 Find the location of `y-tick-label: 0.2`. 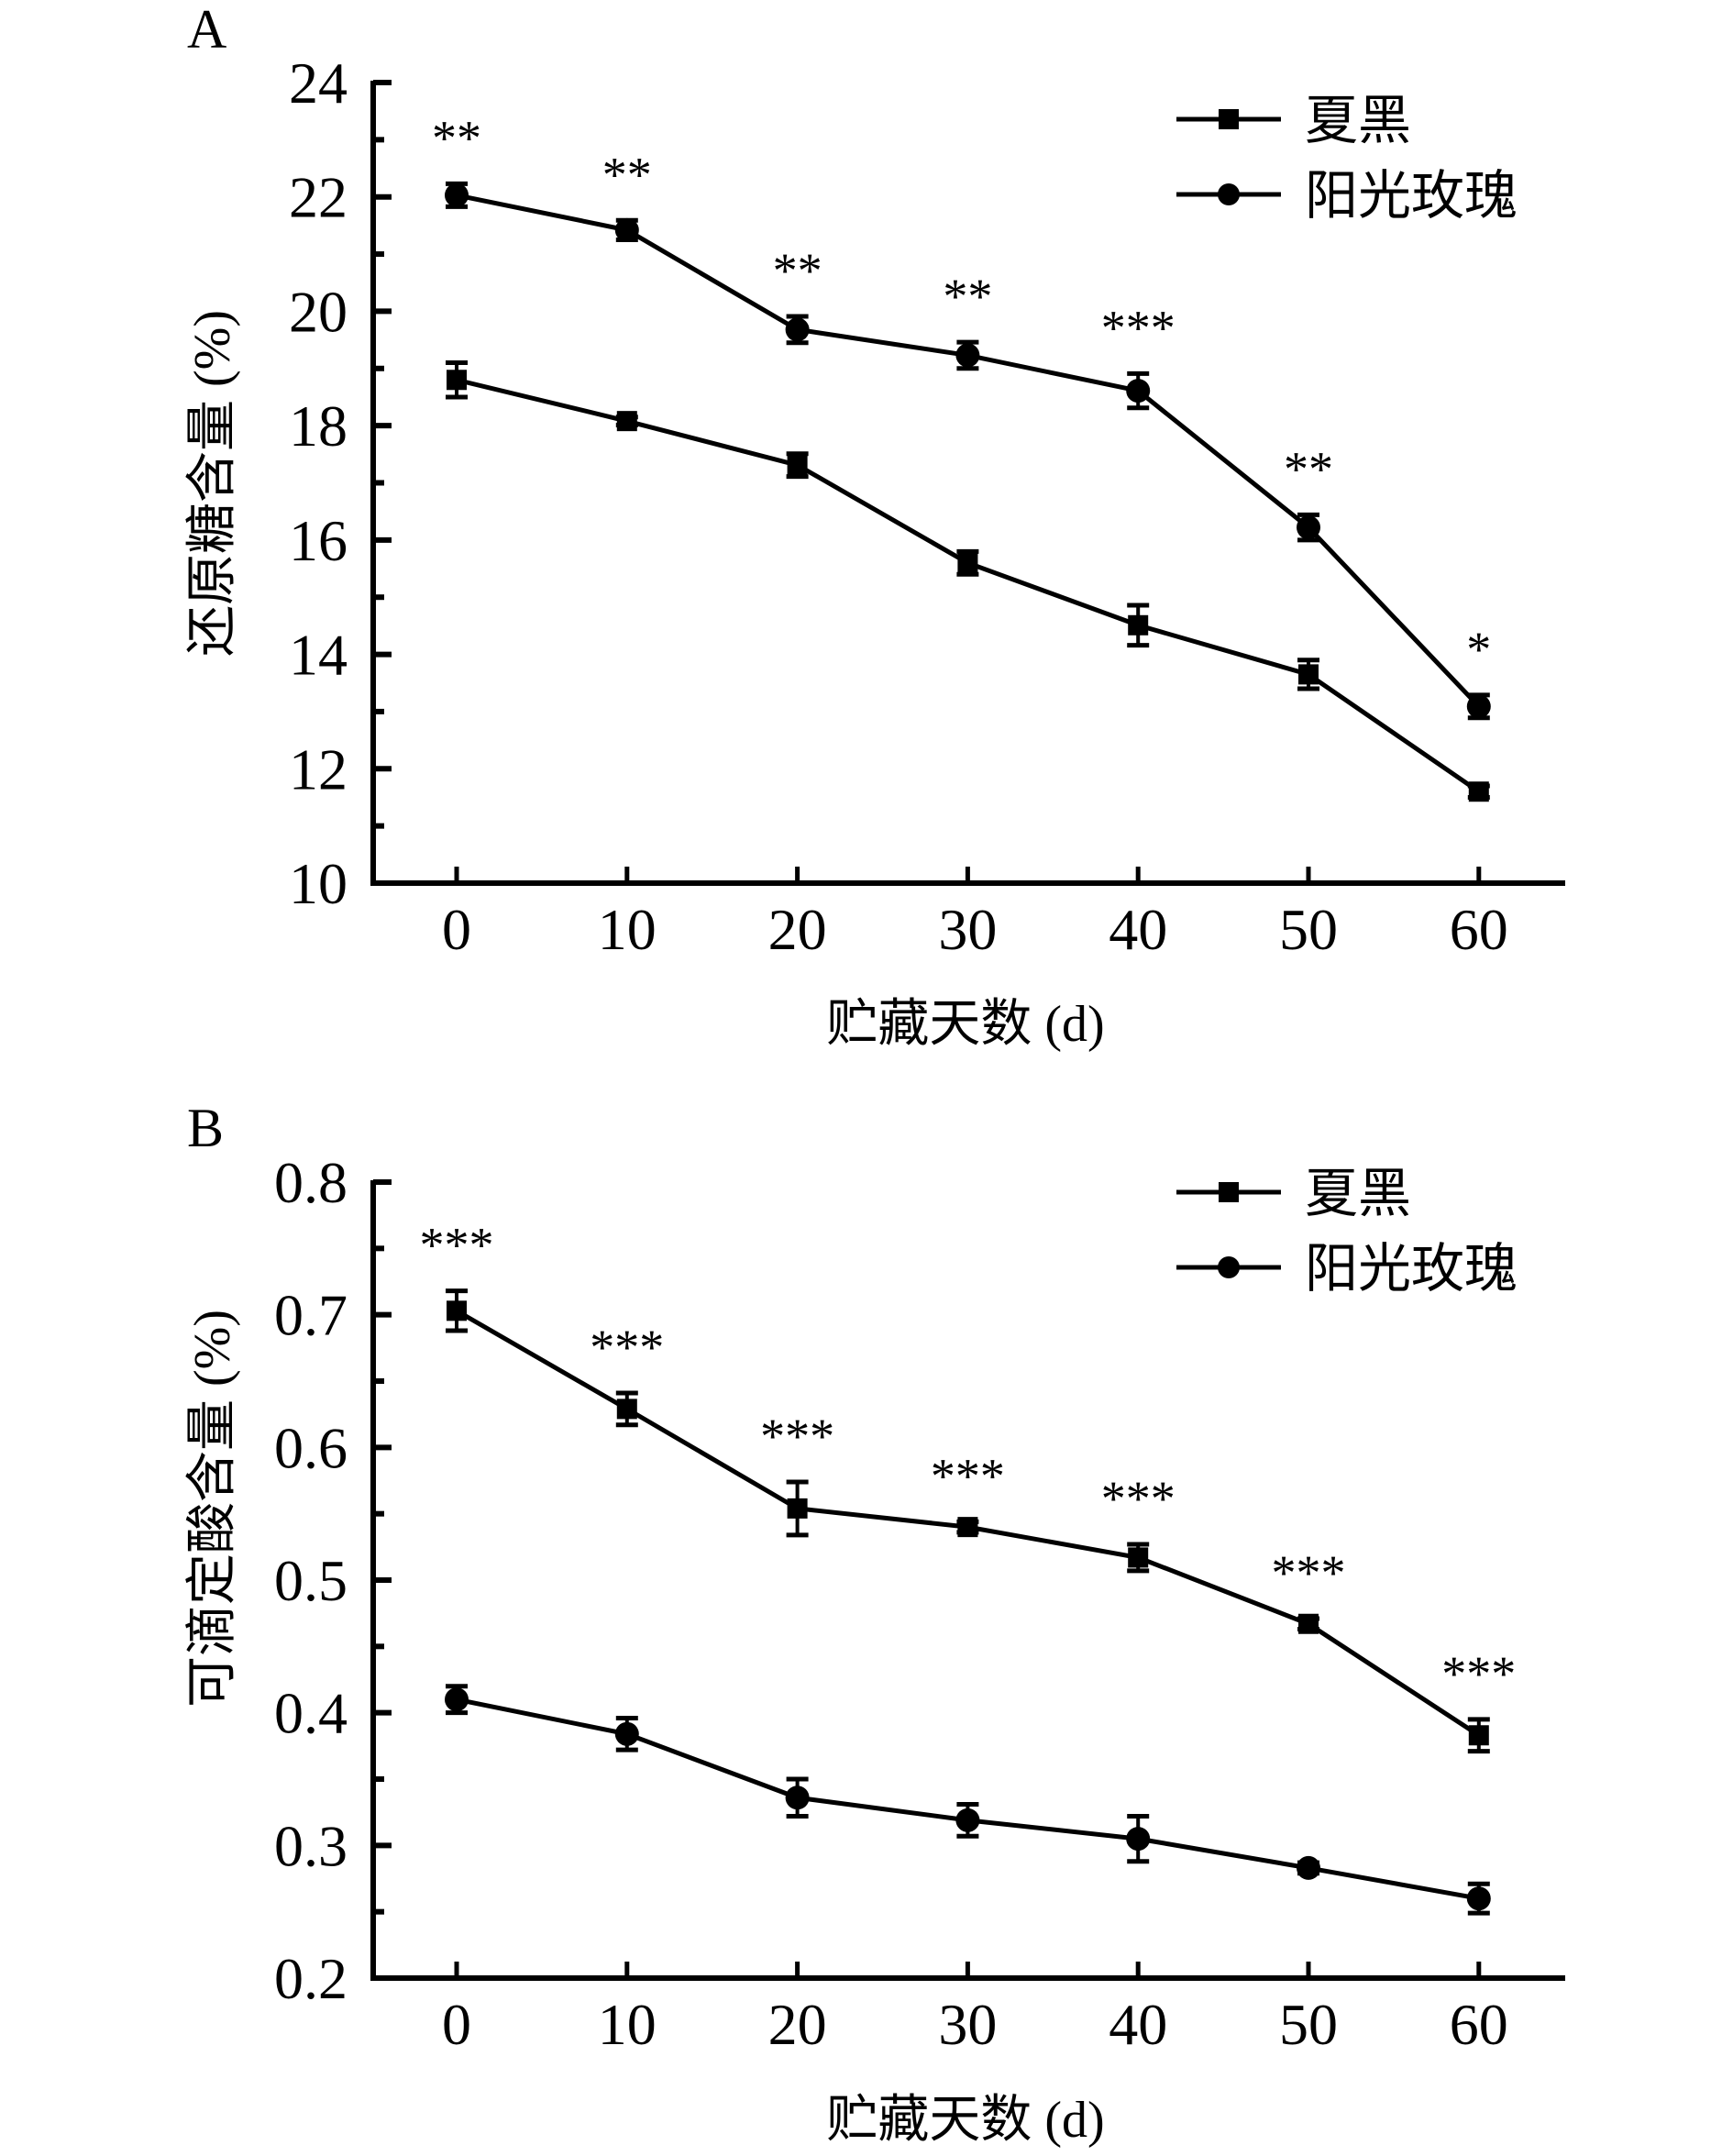

y-tick-label: 0.2 is located at coordinates (311, 1979).